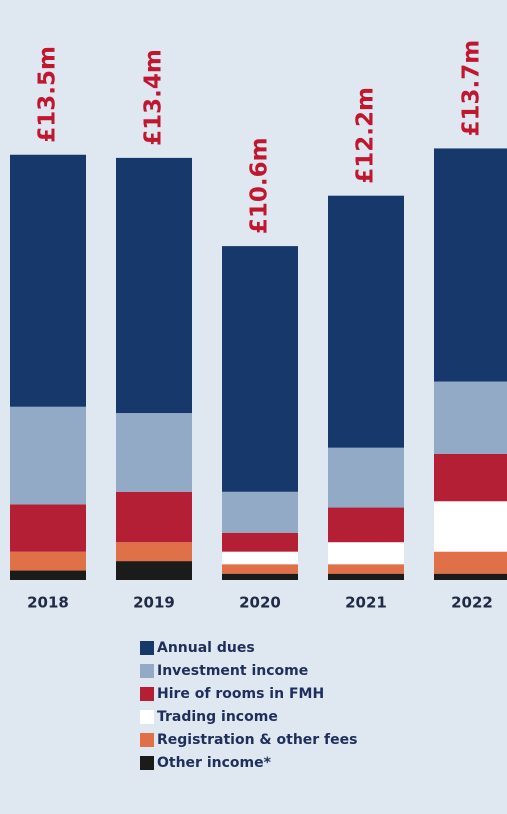 The height and width of the screenshot is (814, 507). I want to click on total-label: £10.6m, so click(260, 185).